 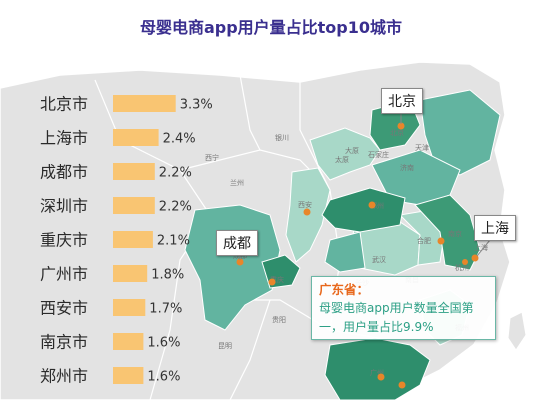 What do you see at coordinates (179, 139) in the screenshot?
I see `value-label: 2.4%` at bounding box center [179, 139].